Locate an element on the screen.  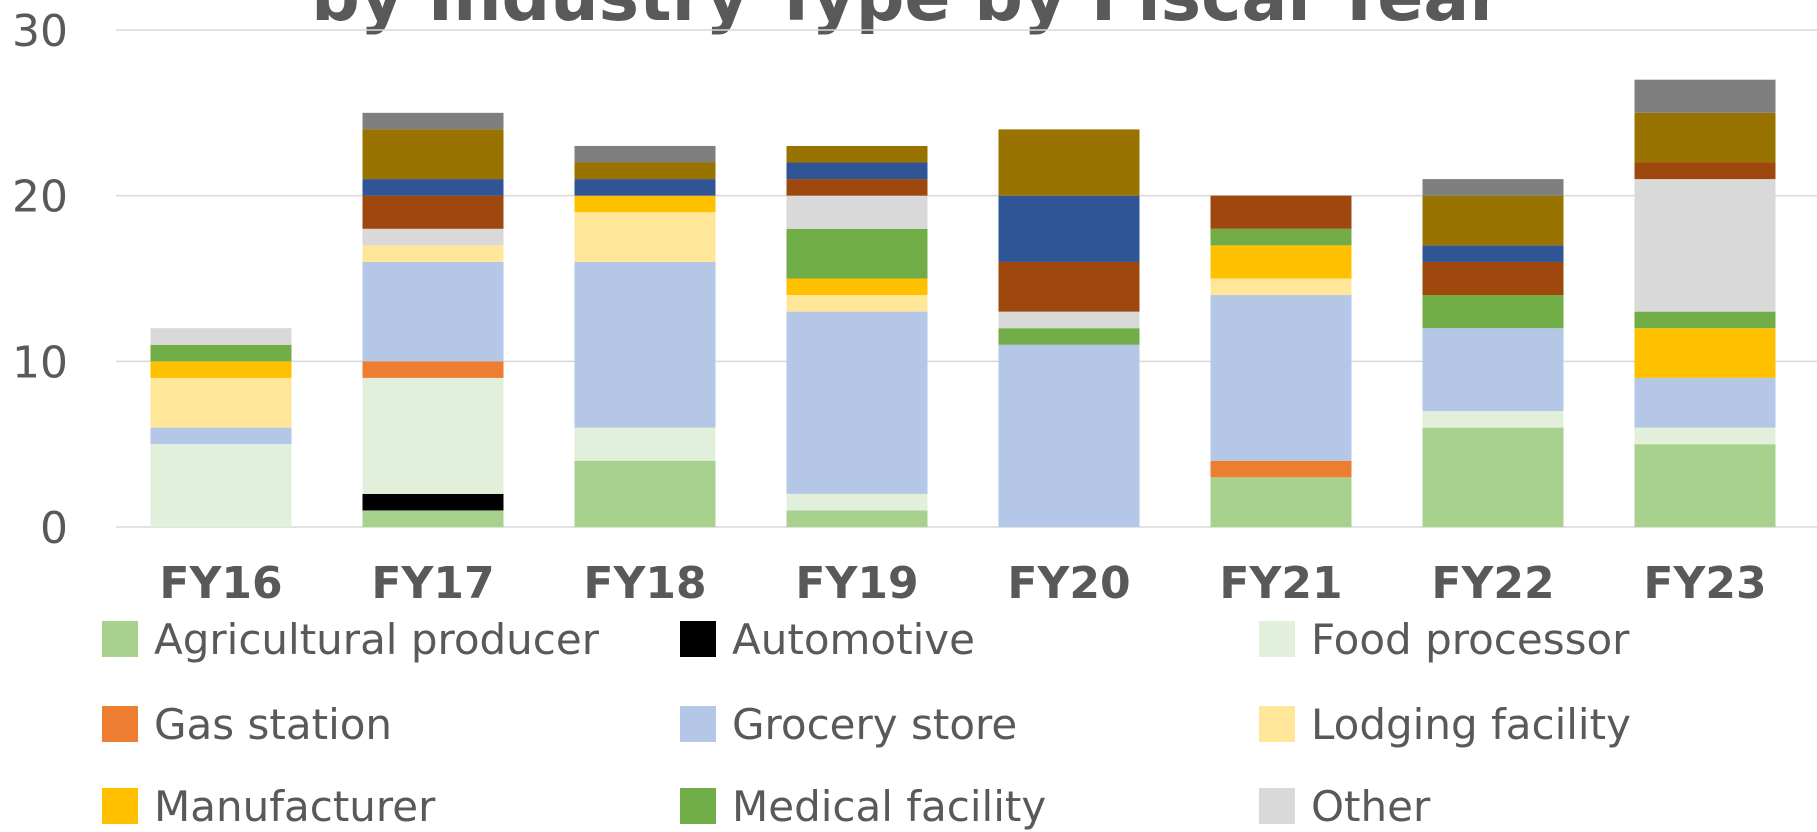
chart-title: by Industry Type by Fiscal Year is located at coordinates (907, 18).